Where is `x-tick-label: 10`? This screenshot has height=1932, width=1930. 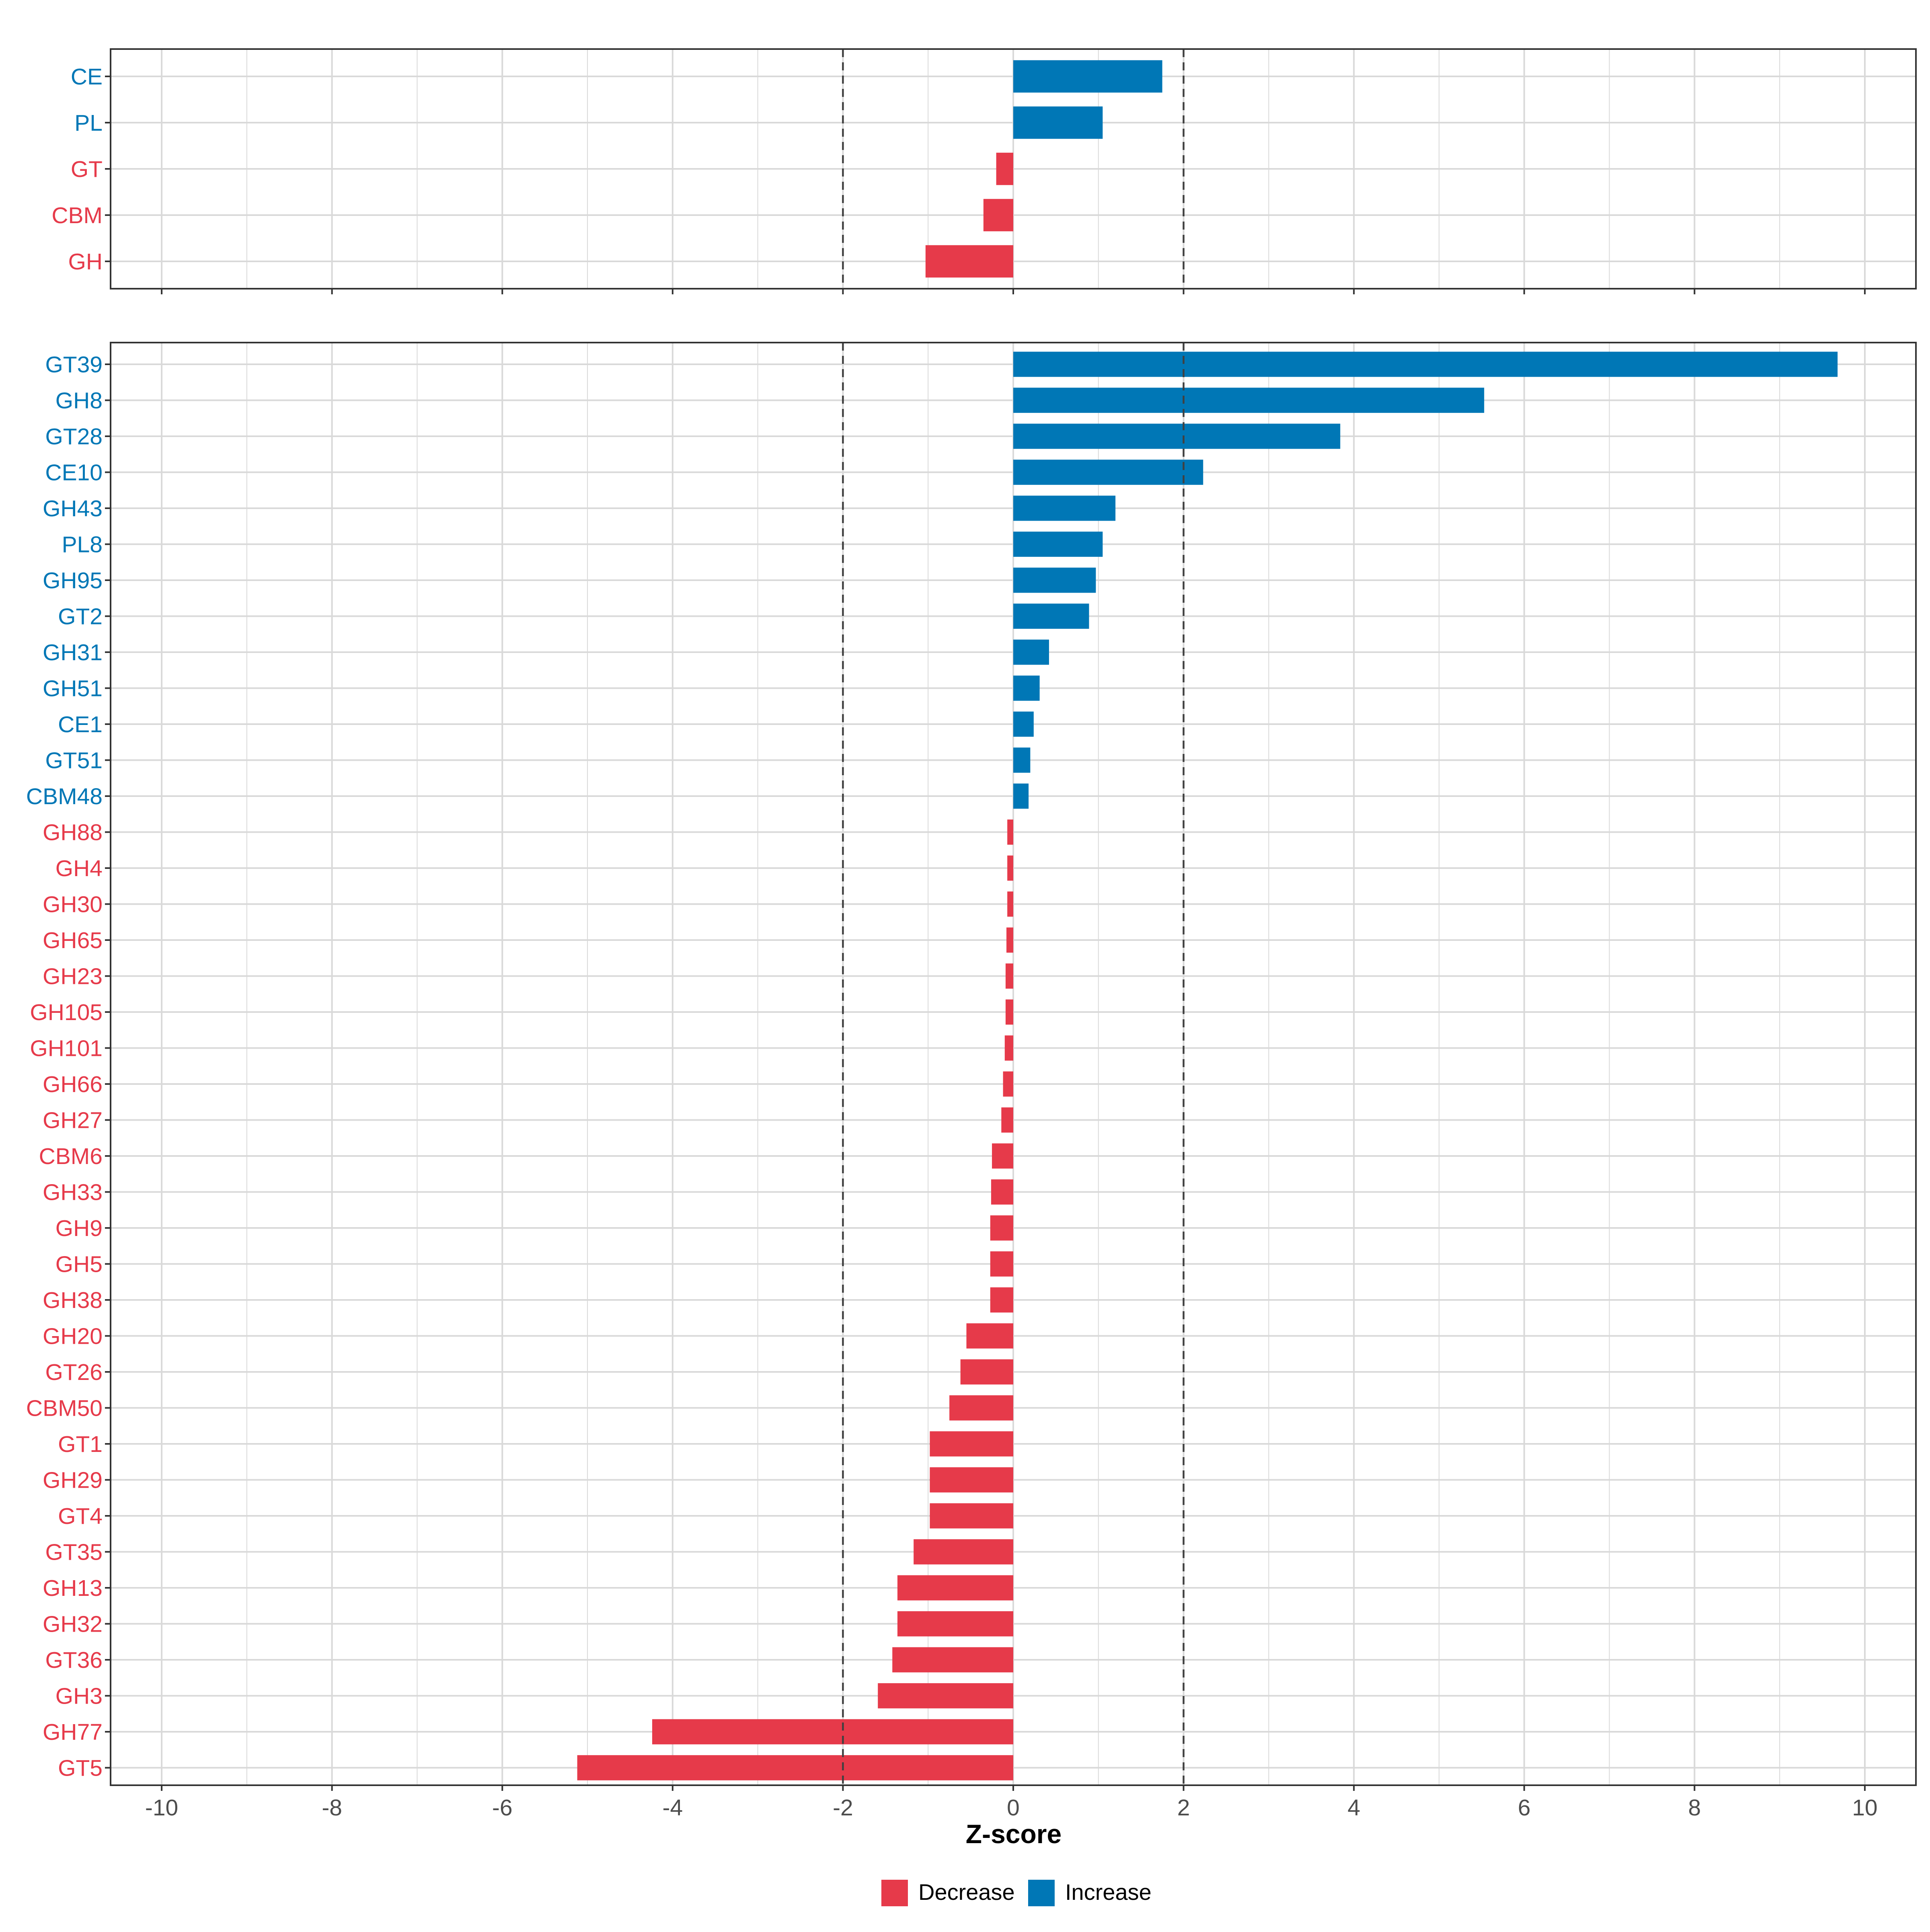
x-tick-label: 10 is located at coordinates (1865, 1808).